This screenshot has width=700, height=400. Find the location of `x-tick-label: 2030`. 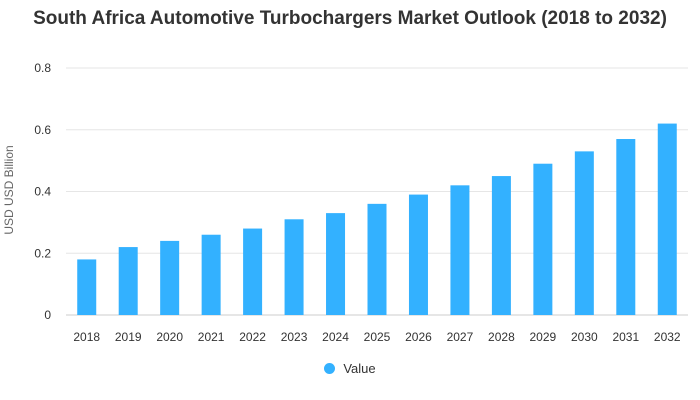

x-tick-label: 2030 is located at coordinates (584, 337).